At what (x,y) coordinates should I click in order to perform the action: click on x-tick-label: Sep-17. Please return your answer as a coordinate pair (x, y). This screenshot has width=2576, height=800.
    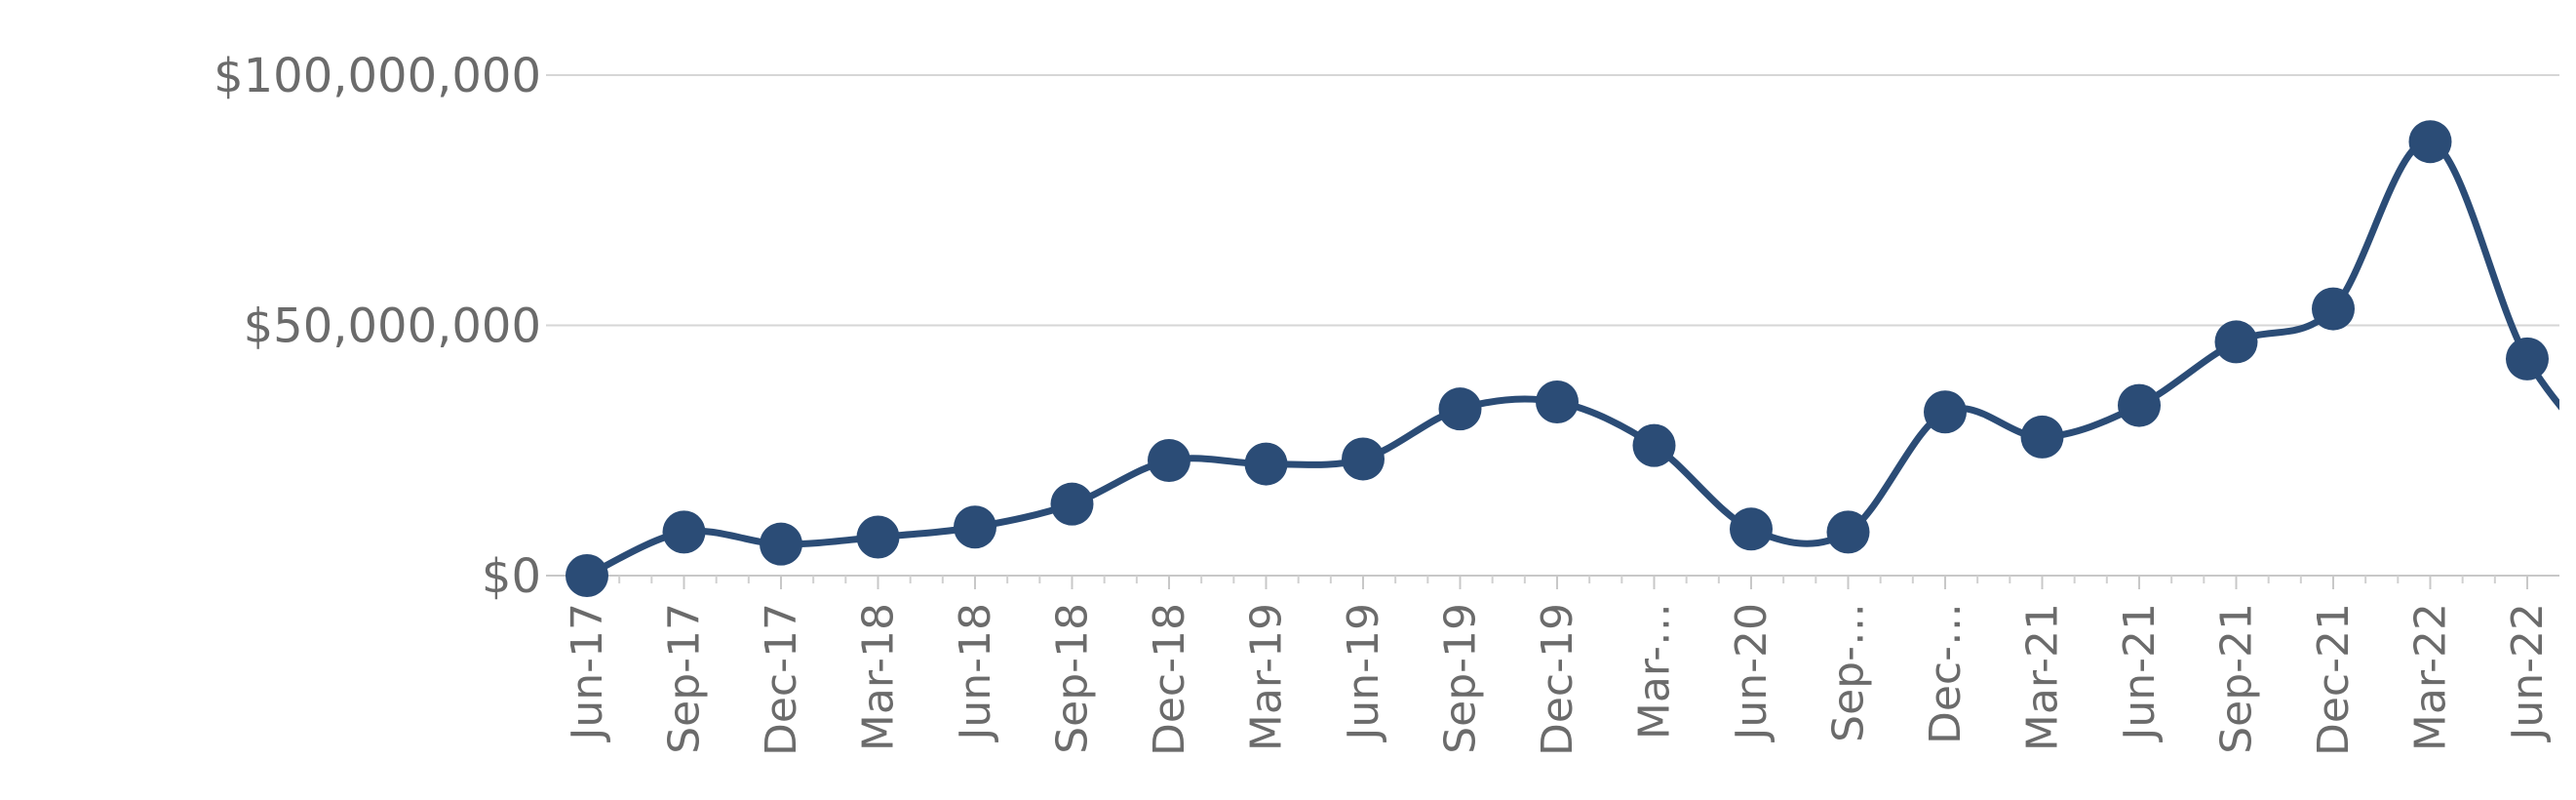
    Looking at the image, I should click on (685, 678).